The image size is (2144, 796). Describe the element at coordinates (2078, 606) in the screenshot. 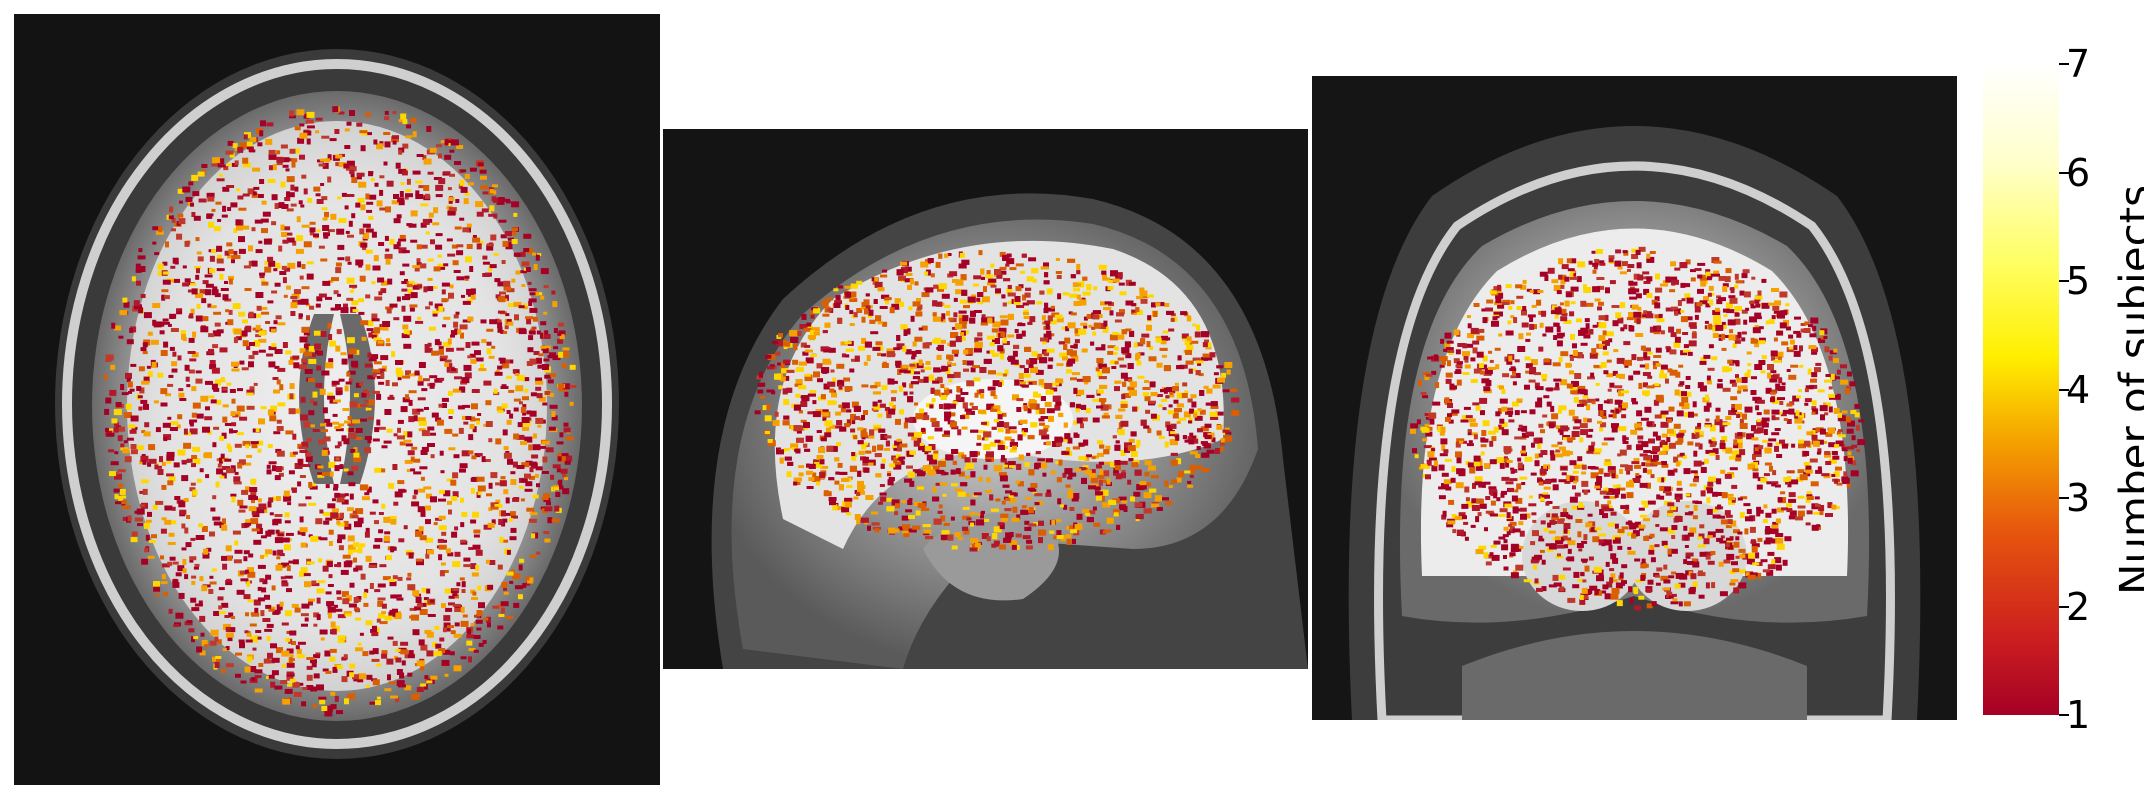

I see `colorbar-tick-label: 2` at that location.